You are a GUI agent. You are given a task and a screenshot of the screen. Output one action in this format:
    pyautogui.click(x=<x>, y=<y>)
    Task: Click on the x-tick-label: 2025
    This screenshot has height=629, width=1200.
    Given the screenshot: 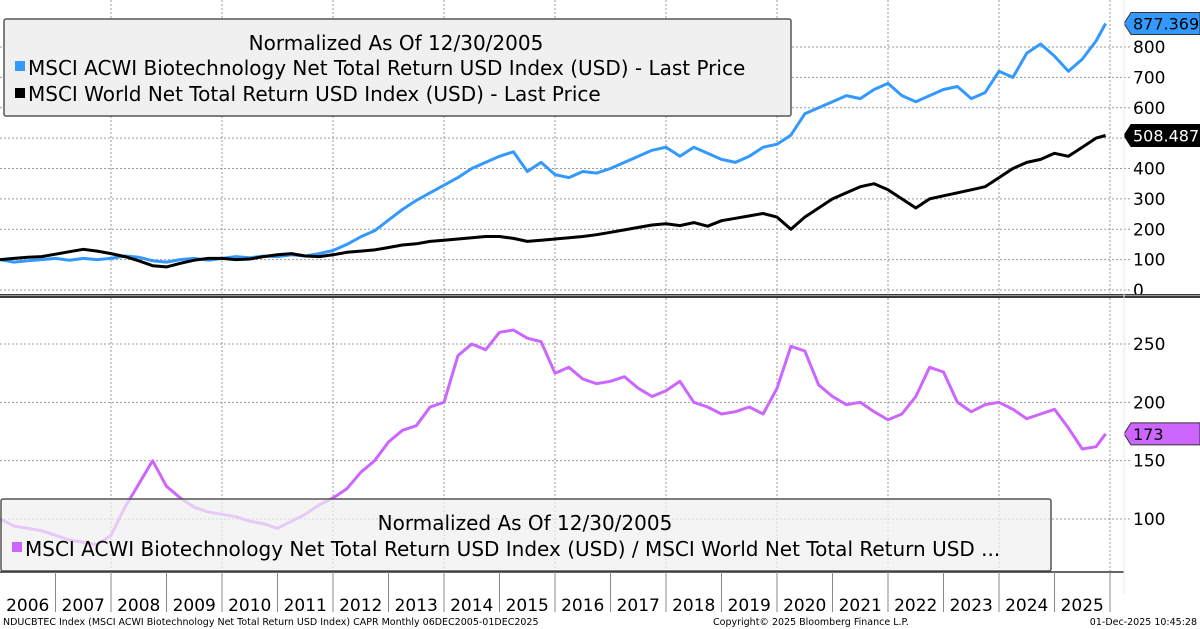 What is the action you would take?
    pyautogui.click(x=1082, y=606)
    